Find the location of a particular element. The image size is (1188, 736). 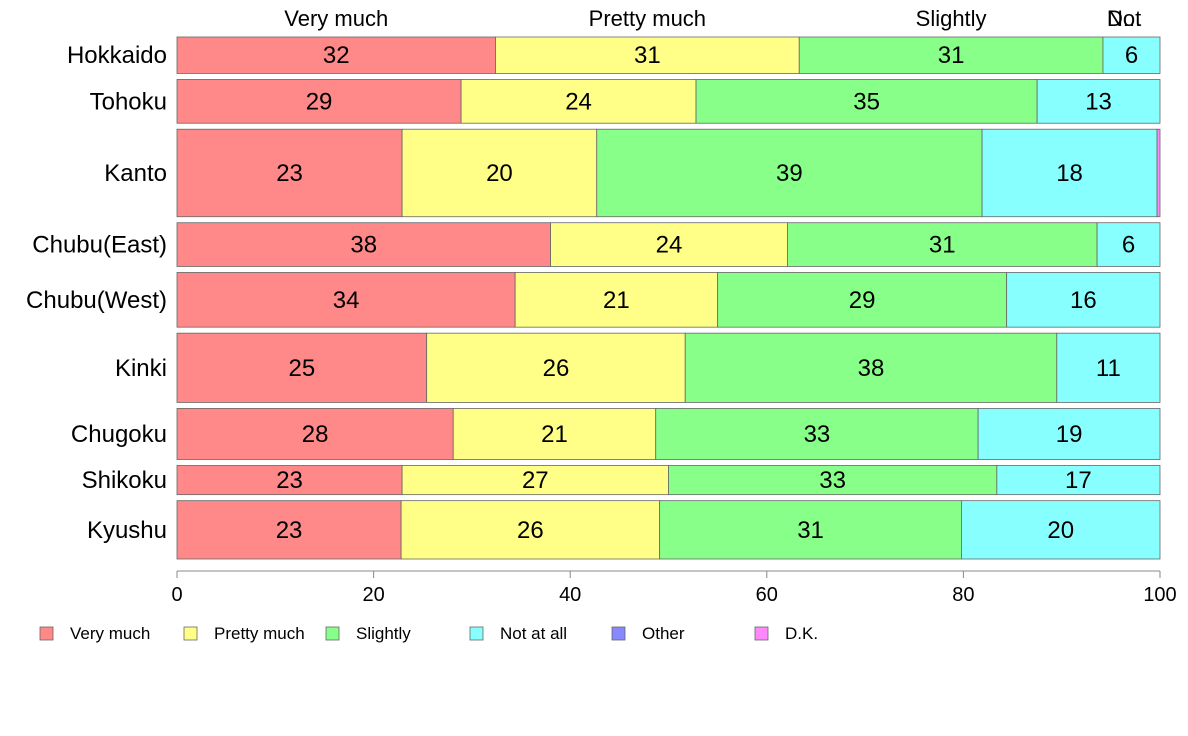

x-tick-label: 100 is located at coordinates (1159, 595).